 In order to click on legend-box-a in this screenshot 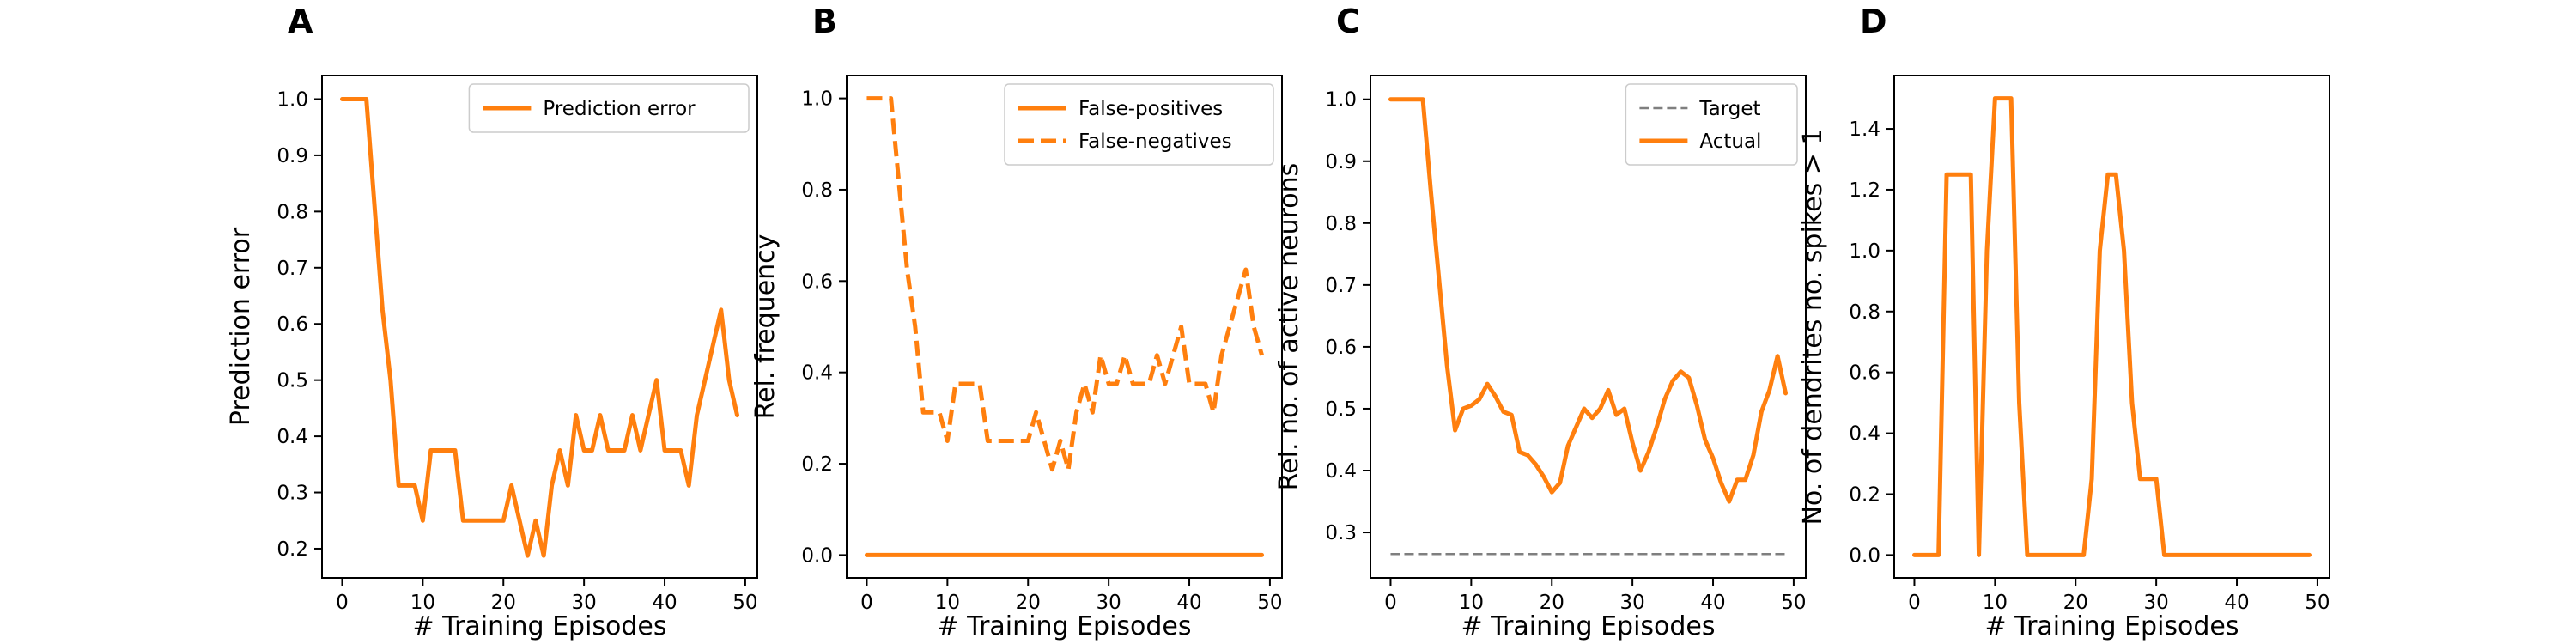, I will do `click(609, 108)`.